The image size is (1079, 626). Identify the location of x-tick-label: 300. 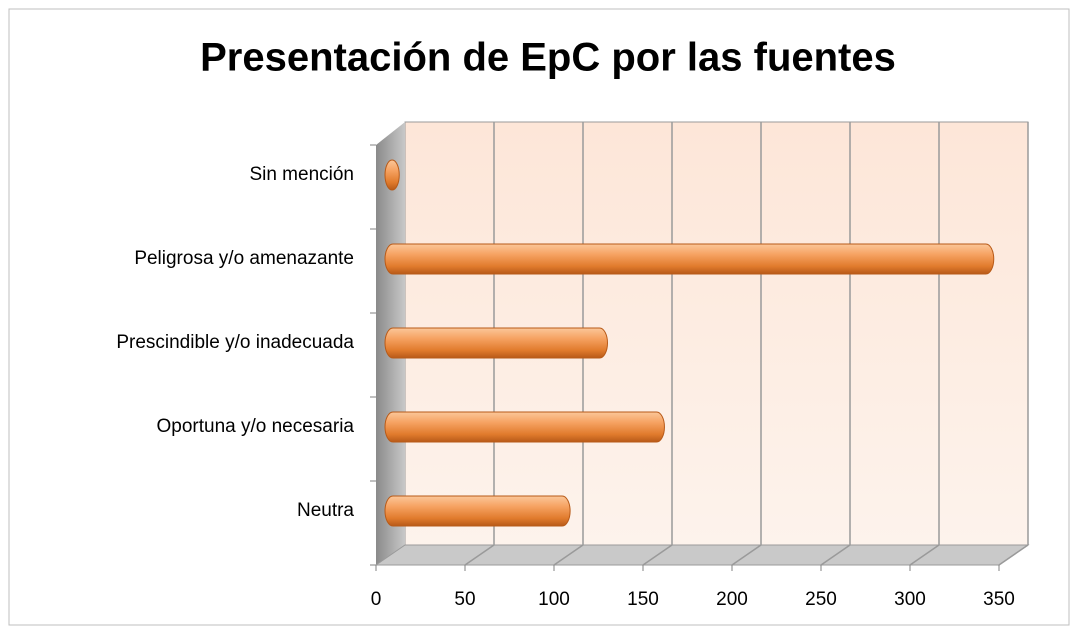
(910, 599).